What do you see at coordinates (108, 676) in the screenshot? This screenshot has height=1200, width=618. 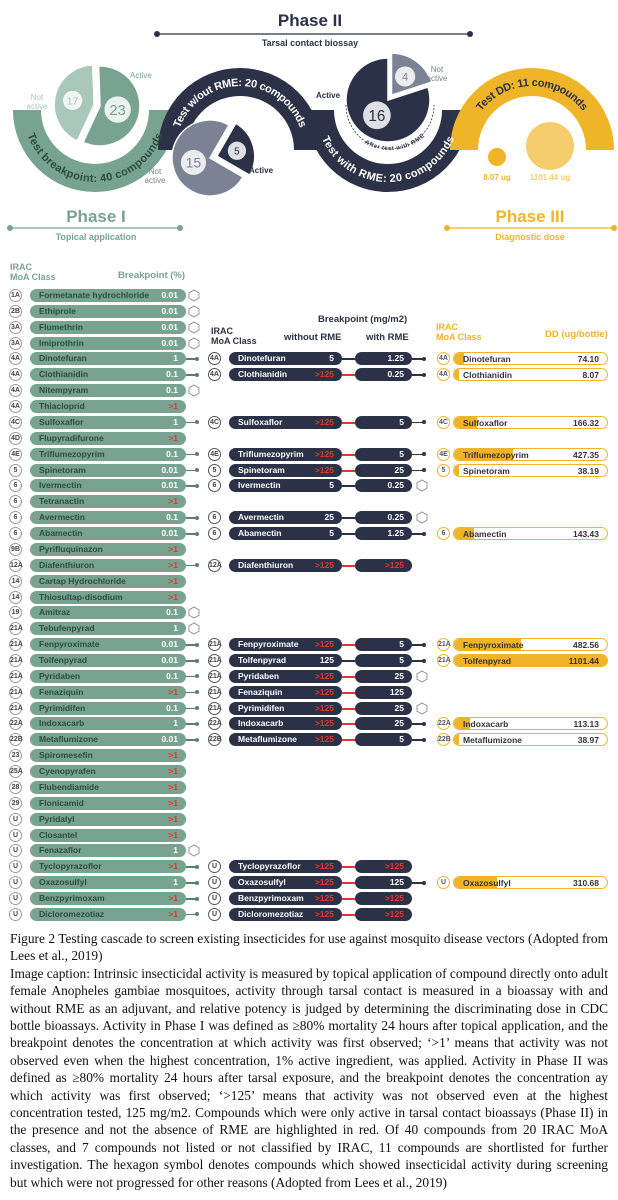 I see `phase1-compound-bar: Pyridaben 0.1` at bounding box center [108, 676].